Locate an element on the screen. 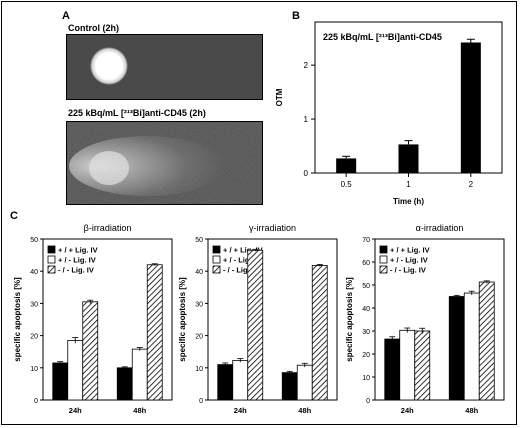  treated-comet-image is located at coordinates (164, 163).